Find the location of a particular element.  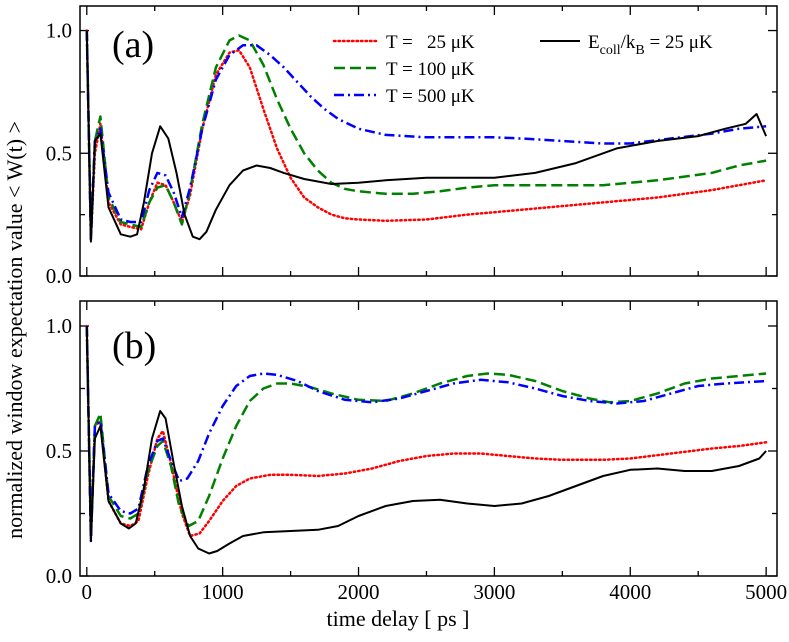

x-tick-label: 1000 is located at coordinates (223, 592).